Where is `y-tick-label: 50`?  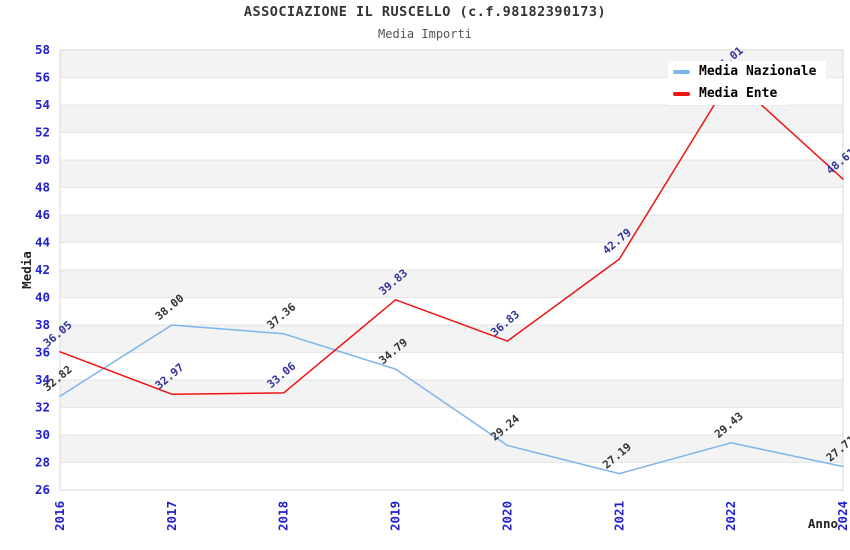
y-tick-label: 50 is located at coordinates (42, 159).